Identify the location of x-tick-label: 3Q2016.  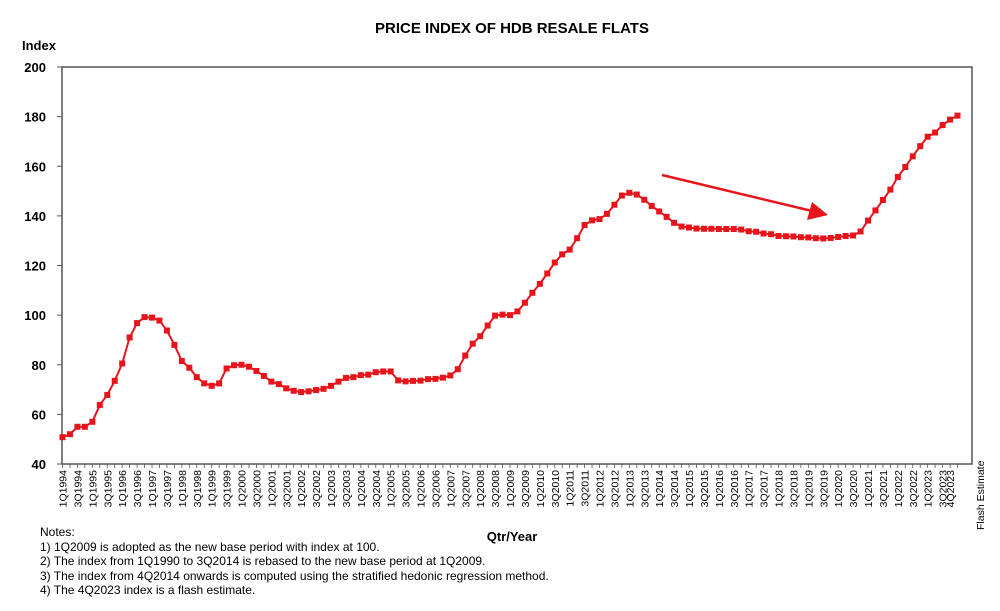
(735, 489).